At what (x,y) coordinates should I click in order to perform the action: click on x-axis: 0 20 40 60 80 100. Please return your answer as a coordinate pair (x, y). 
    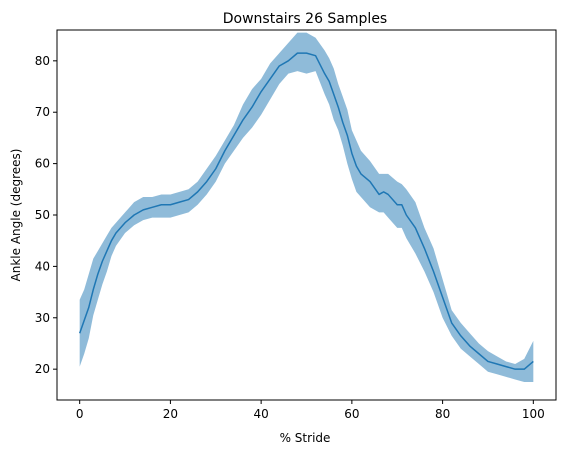
    Looking at the image, I should click on (310, 410).